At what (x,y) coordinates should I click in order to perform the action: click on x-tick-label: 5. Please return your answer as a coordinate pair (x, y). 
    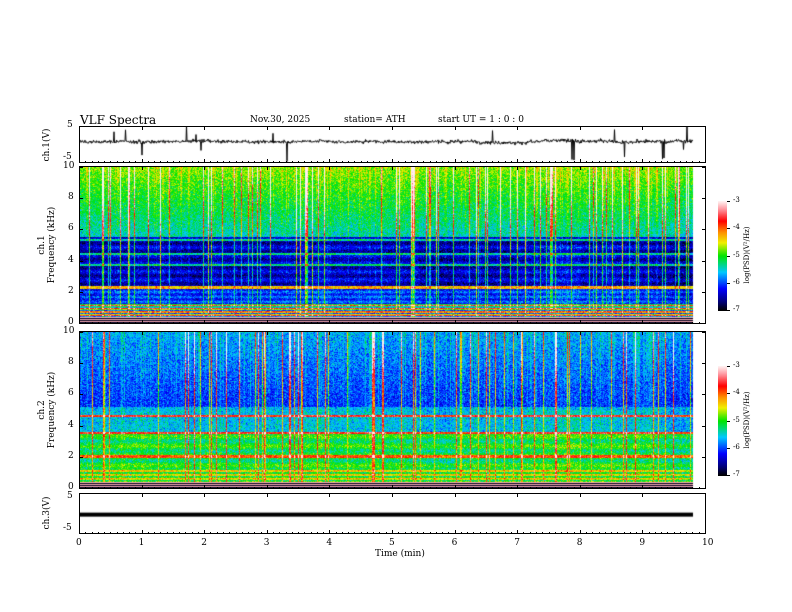
    Looking at the image, I should click on (392, 543).